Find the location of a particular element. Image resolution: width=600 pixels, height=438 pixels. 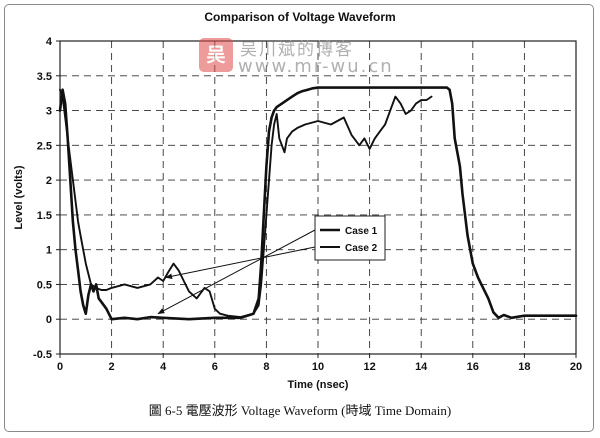

x-tick-label: 0 is located at coordinates (60, 367).